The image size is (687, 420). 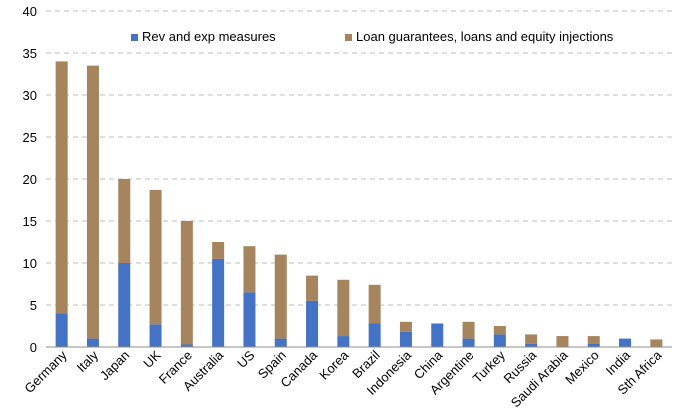 What do you see at coordinates (186, 345) in the screenshot?
I see `bar-rev-exp-france` at bounding box center [186, 345].